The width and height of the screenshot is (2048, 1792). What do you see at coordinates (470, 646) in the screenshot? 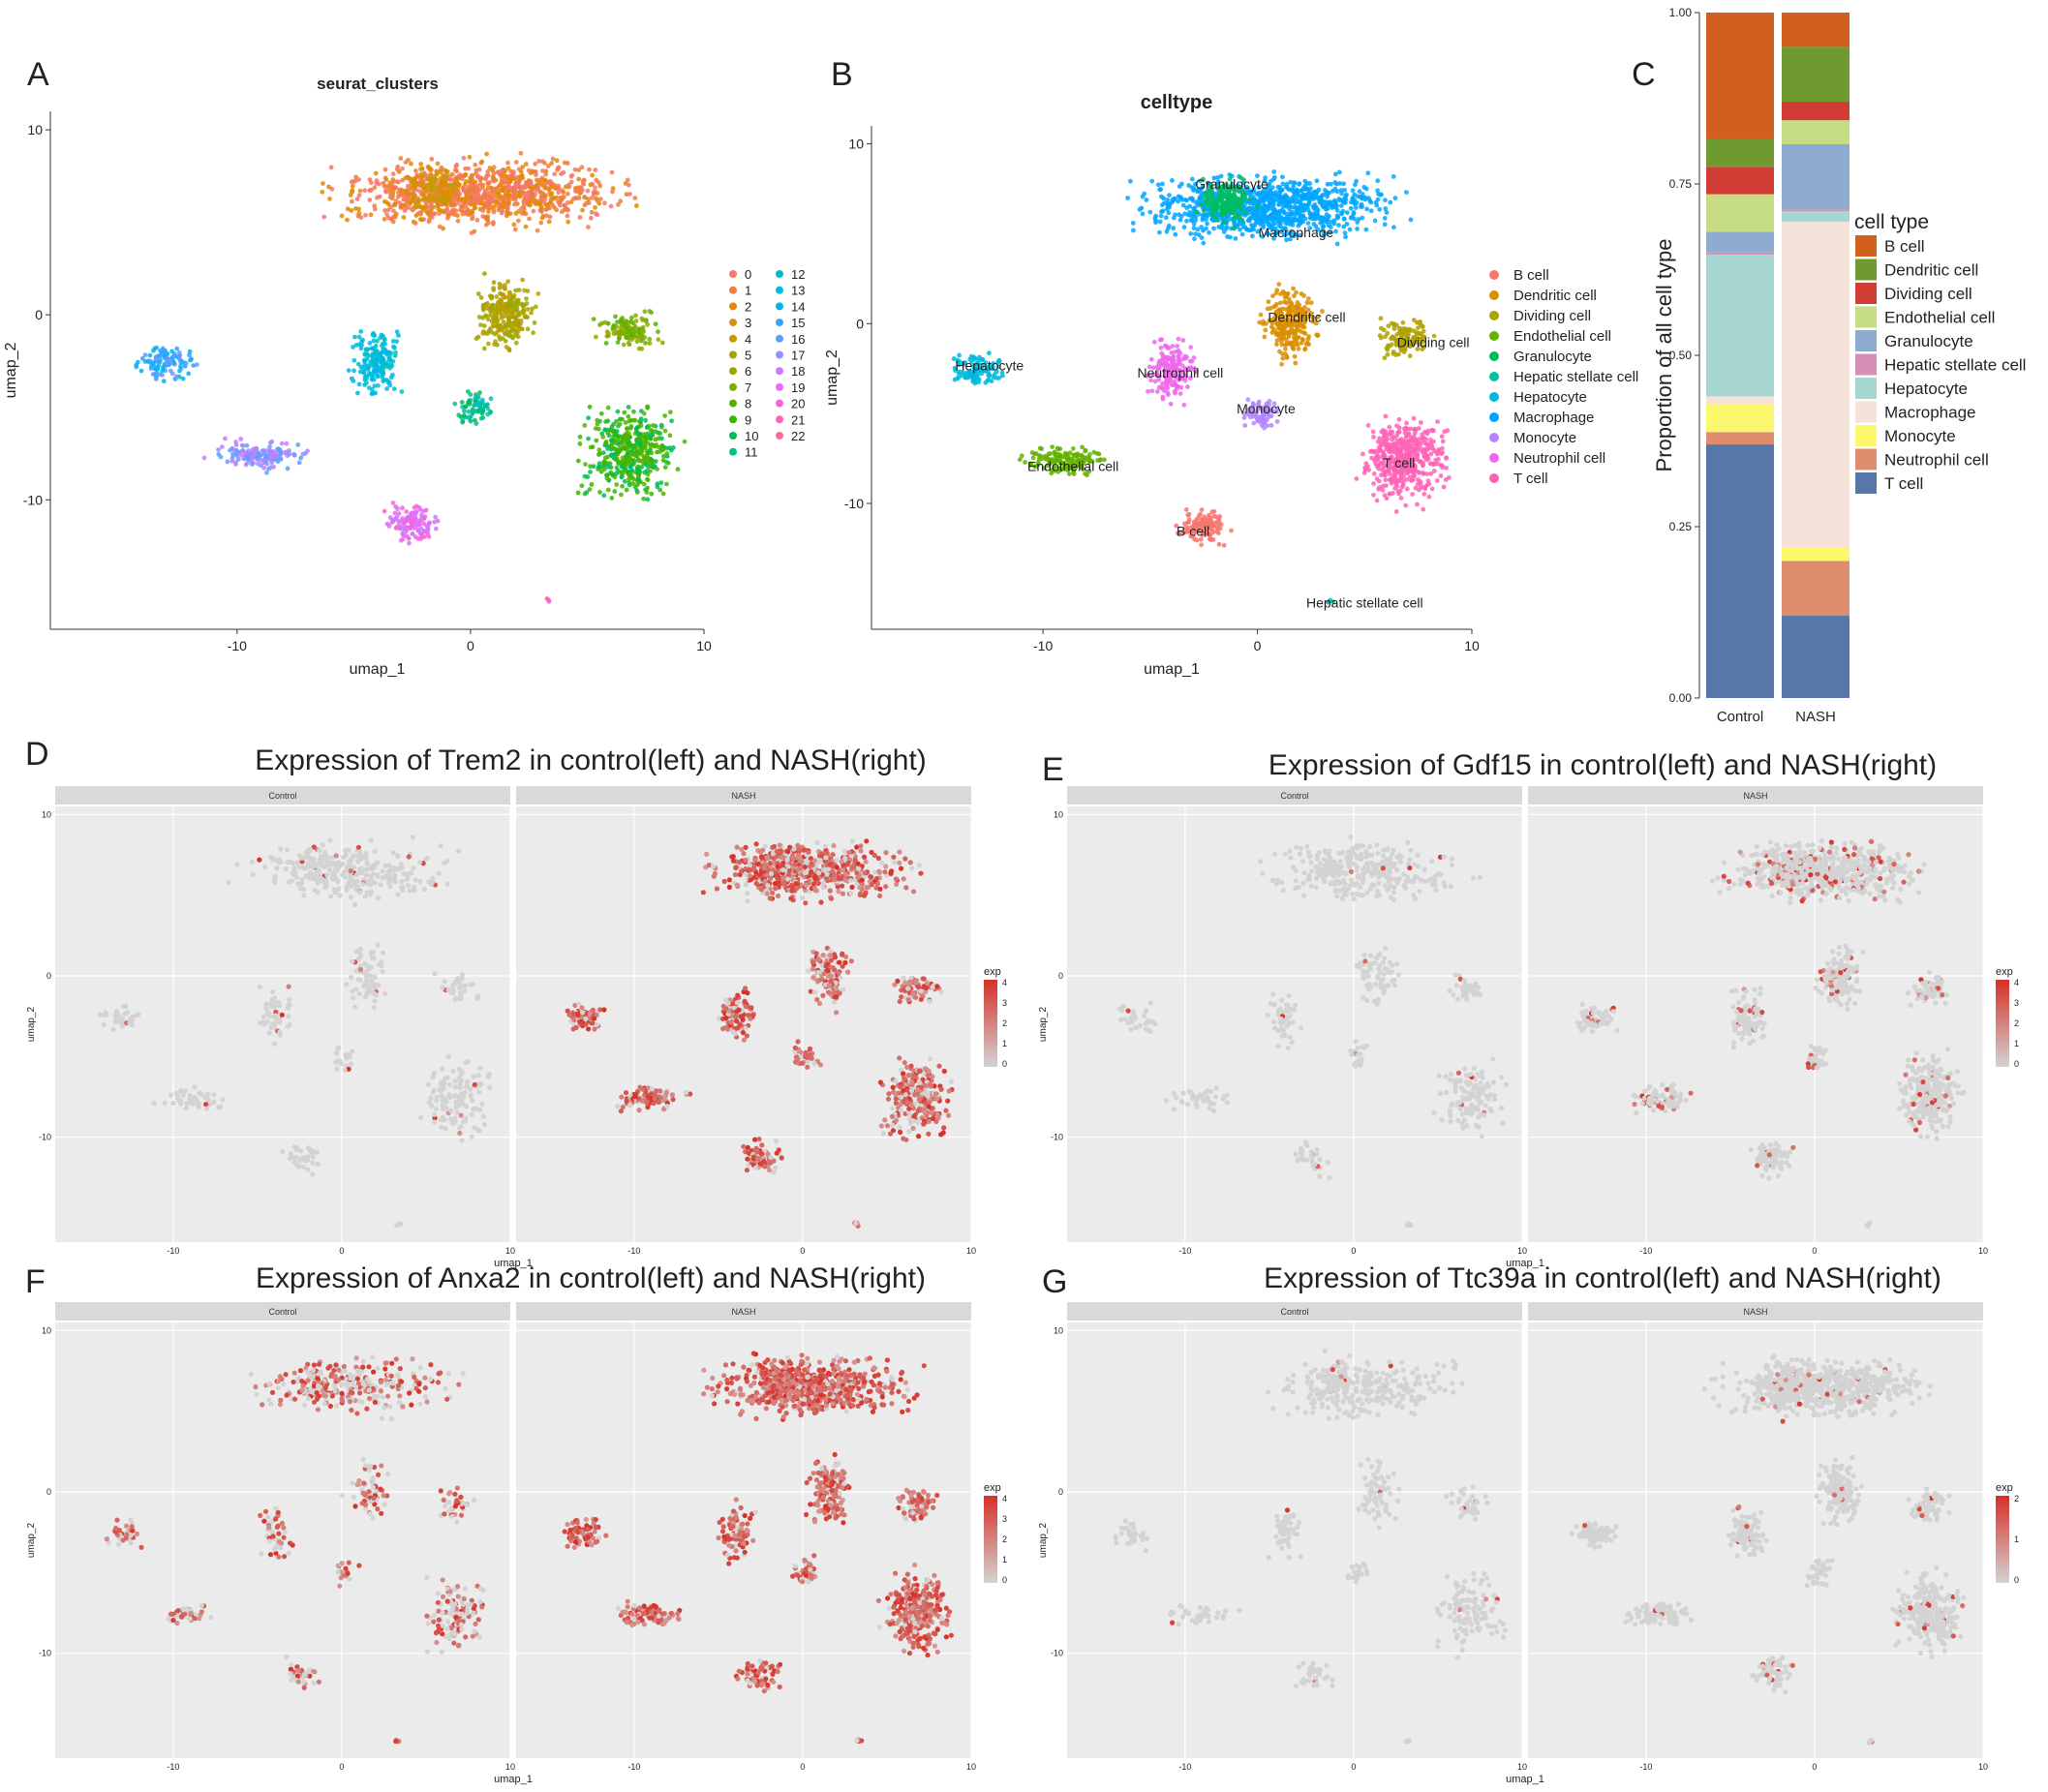
I see `x-tick-label: 0` at bounding box center [470, 646].